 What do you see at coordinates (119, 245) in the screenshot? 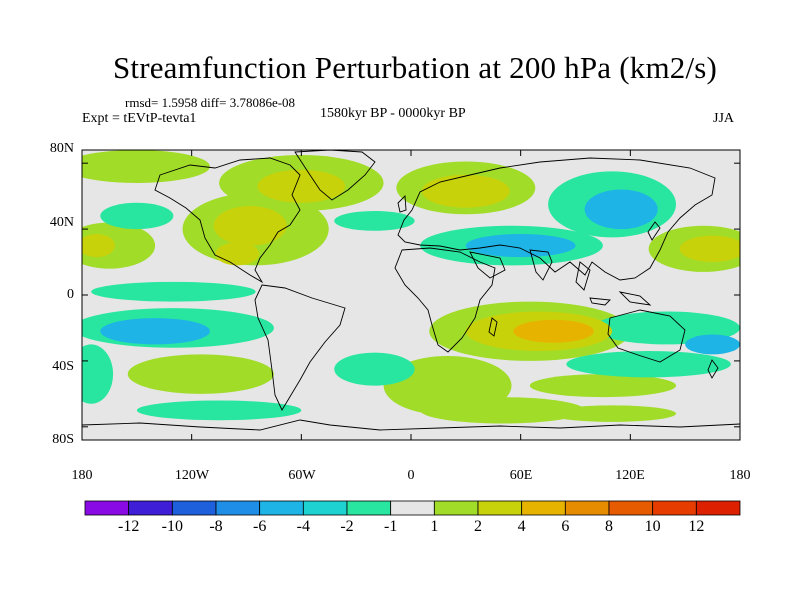
I see `contour-region-pacific-green-north` at bounding box center [119, 245].